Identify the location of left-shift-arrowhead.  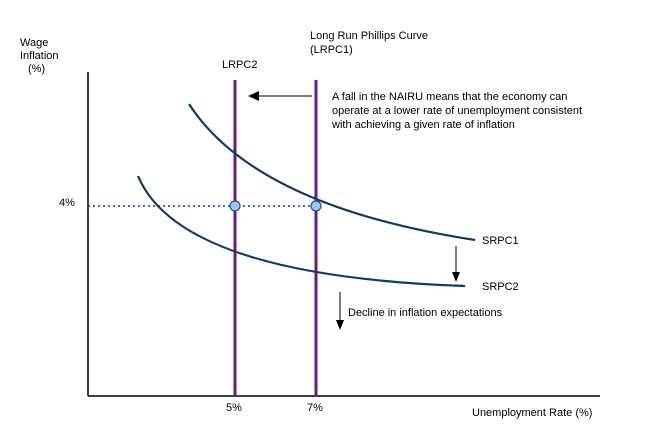
(253, 96).